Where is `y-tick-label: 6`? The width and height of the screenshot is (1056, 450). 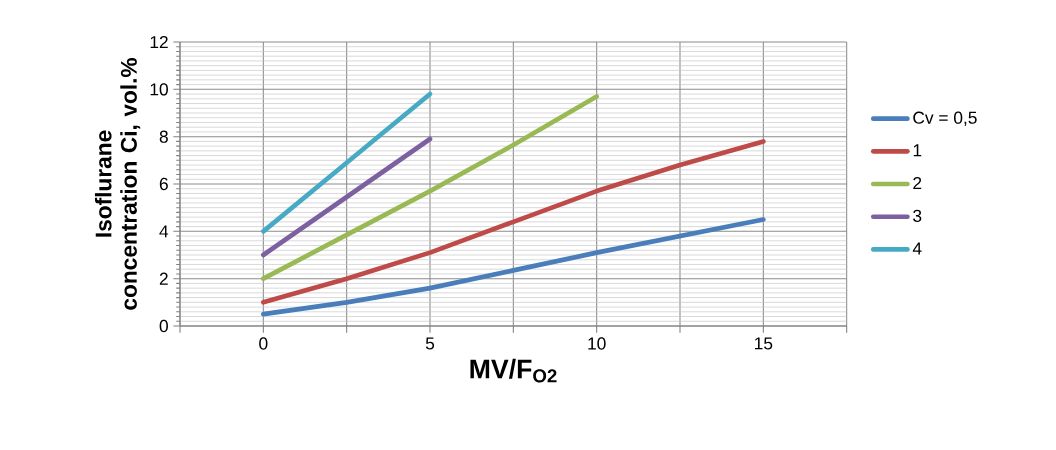 y-tick-label: 6 is located at coordinates (163, 184).